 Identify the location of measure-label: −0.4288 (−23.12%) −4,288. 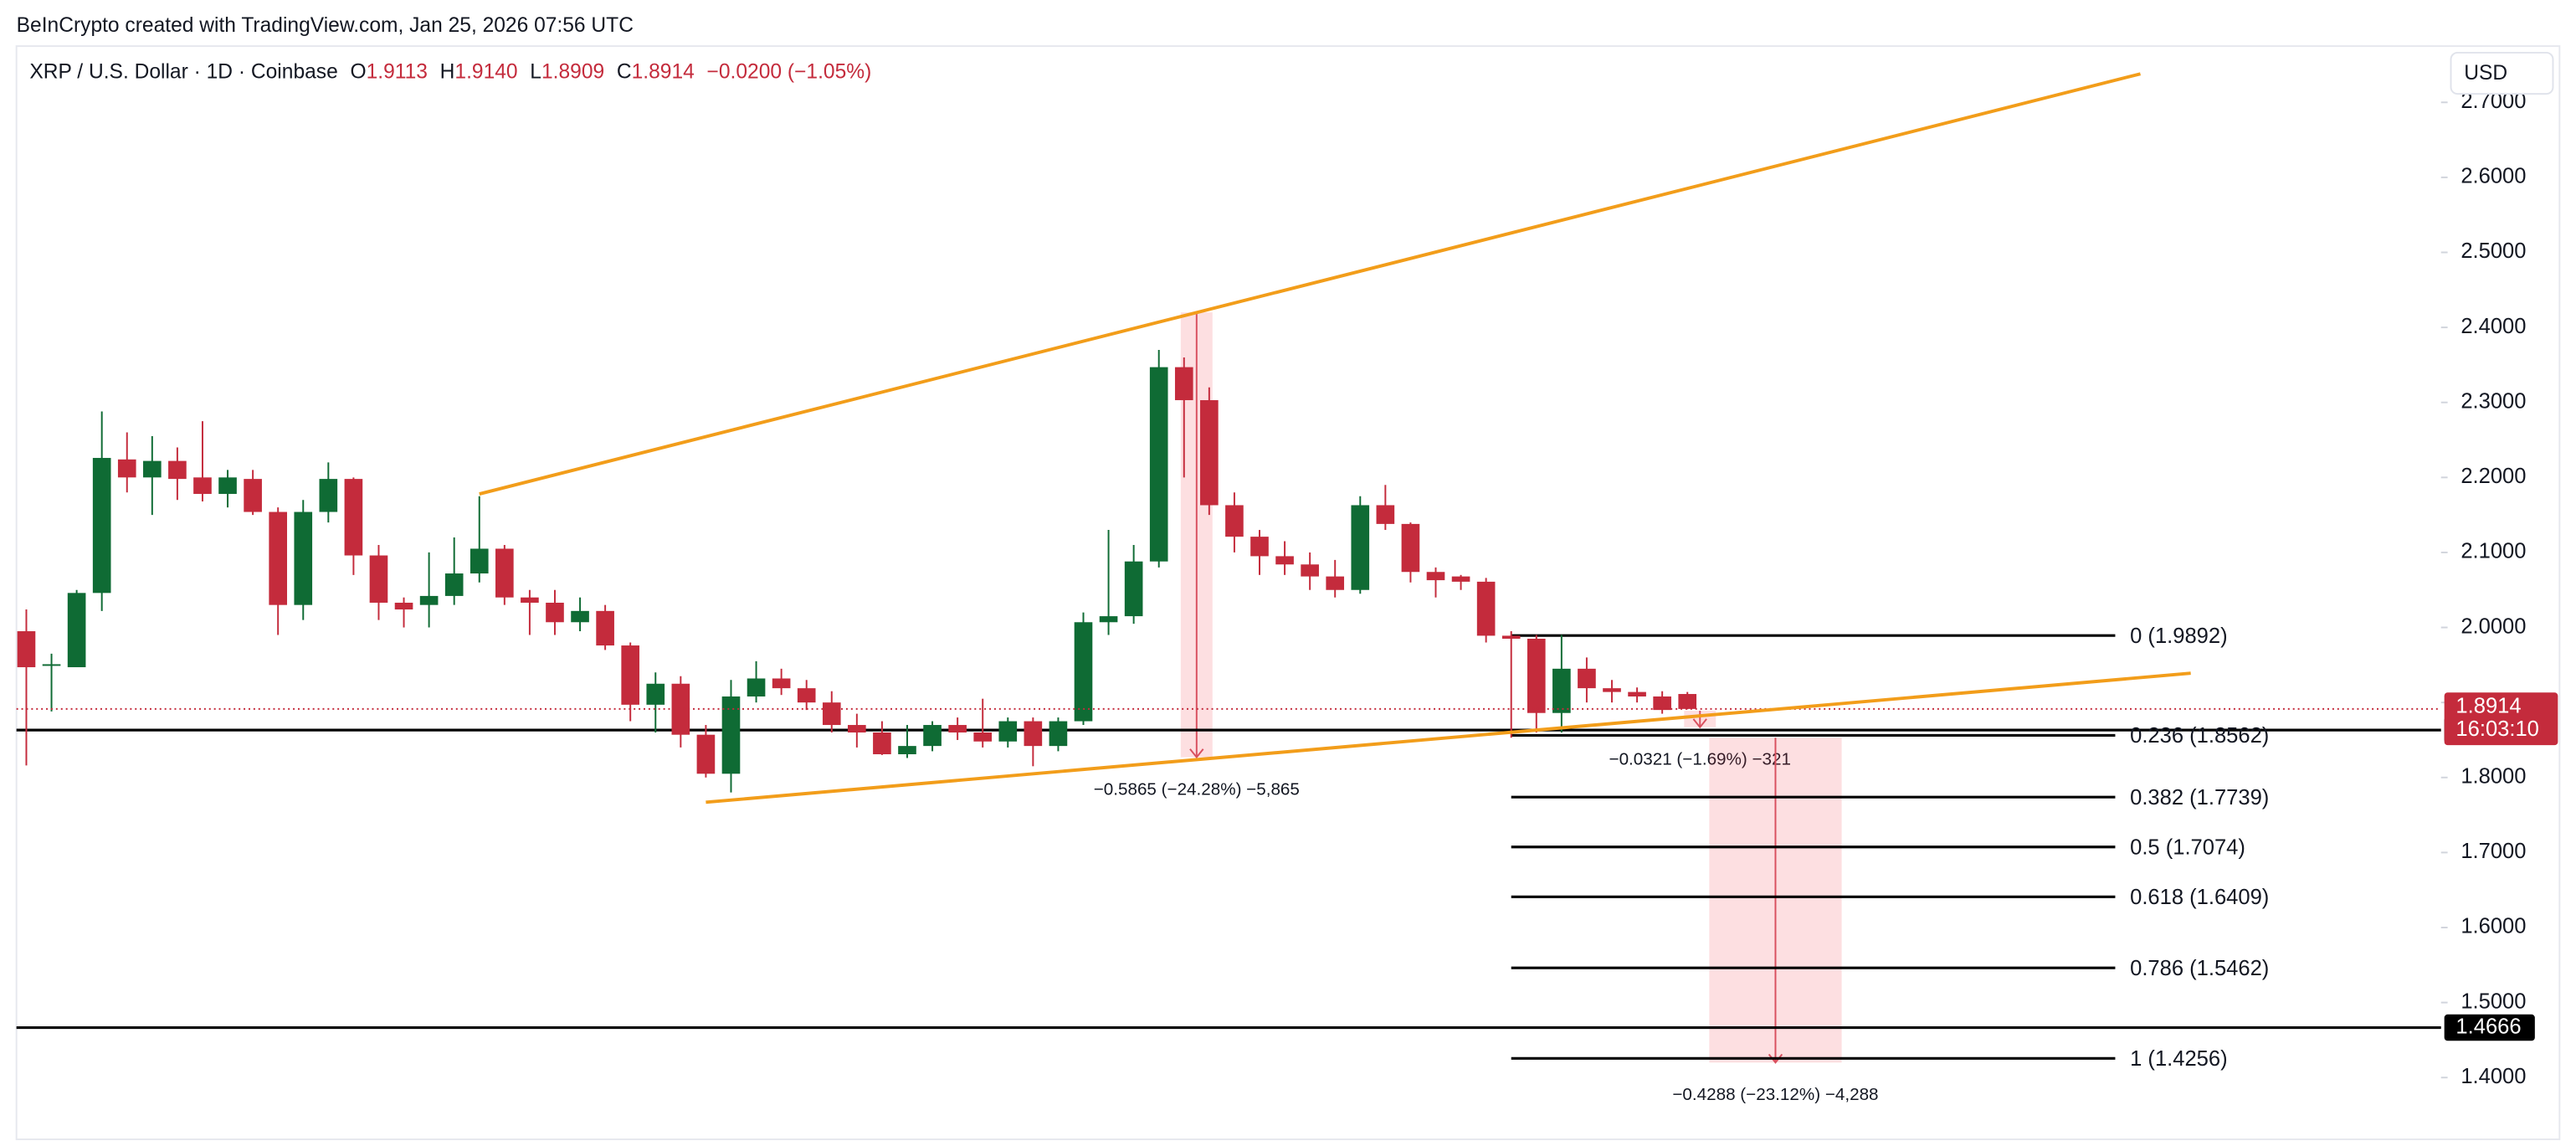
(1775, 1094).